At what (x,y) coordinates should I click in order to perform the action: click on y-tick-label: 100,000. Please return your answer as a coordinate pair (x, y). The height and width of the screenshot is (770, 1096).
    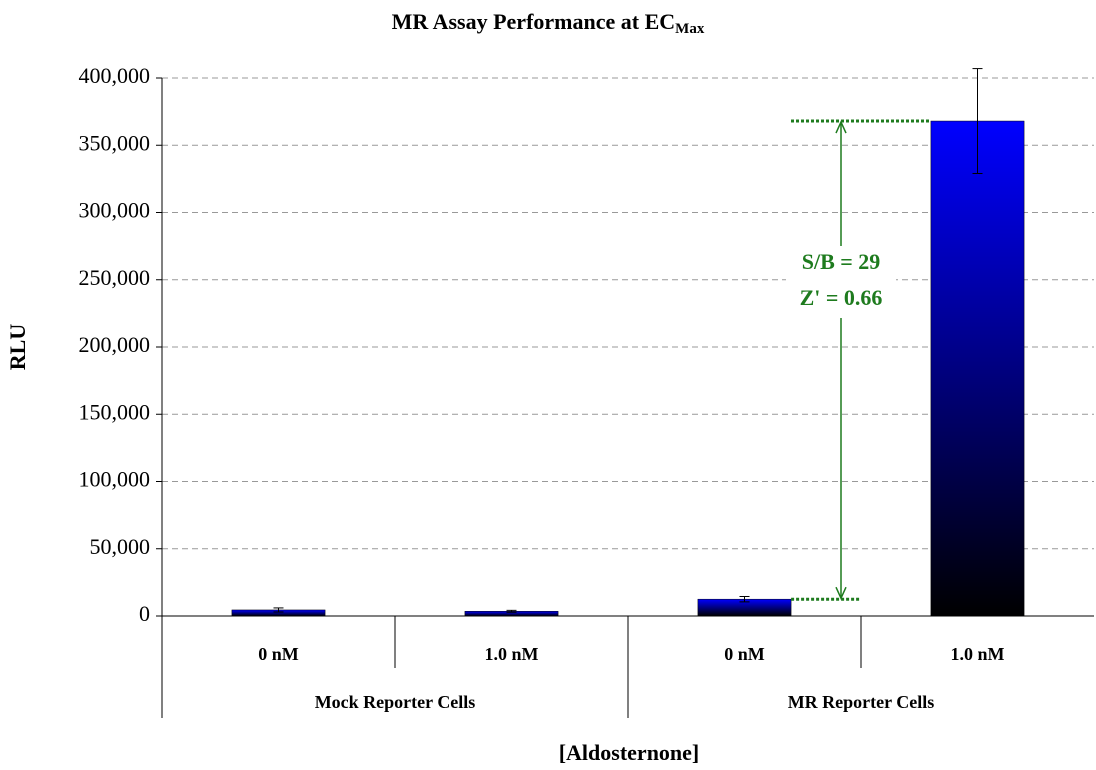
    Looking at the image, I should click on (115, 479).